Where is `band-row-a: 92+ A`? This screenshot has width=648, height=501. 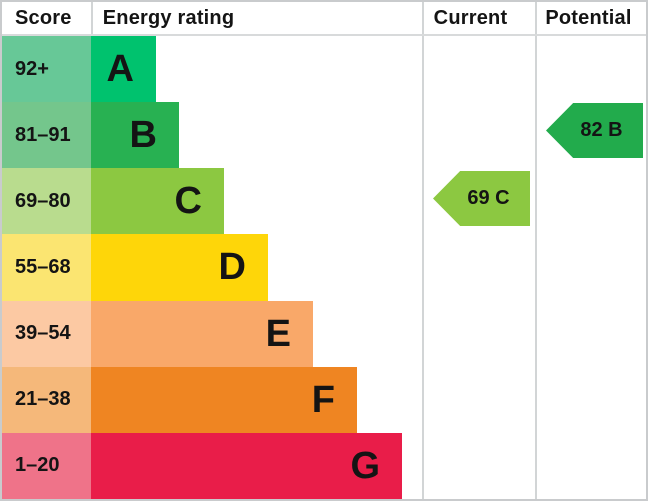 band-row-a: 92+ A is located at coordinates (324, 69).